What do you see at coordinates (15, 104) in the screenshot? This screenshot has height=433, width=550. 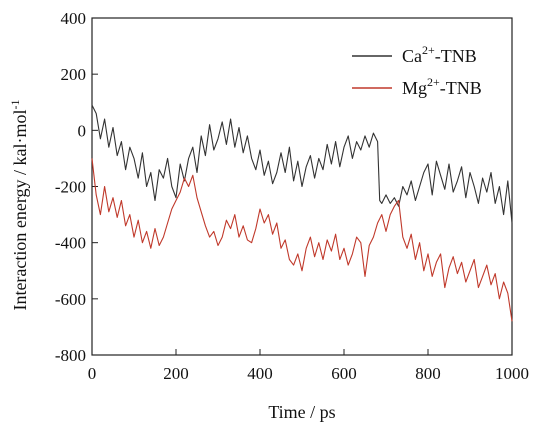 I see `y-axis-title-superscript: -1` at bounding box center [15, 104].